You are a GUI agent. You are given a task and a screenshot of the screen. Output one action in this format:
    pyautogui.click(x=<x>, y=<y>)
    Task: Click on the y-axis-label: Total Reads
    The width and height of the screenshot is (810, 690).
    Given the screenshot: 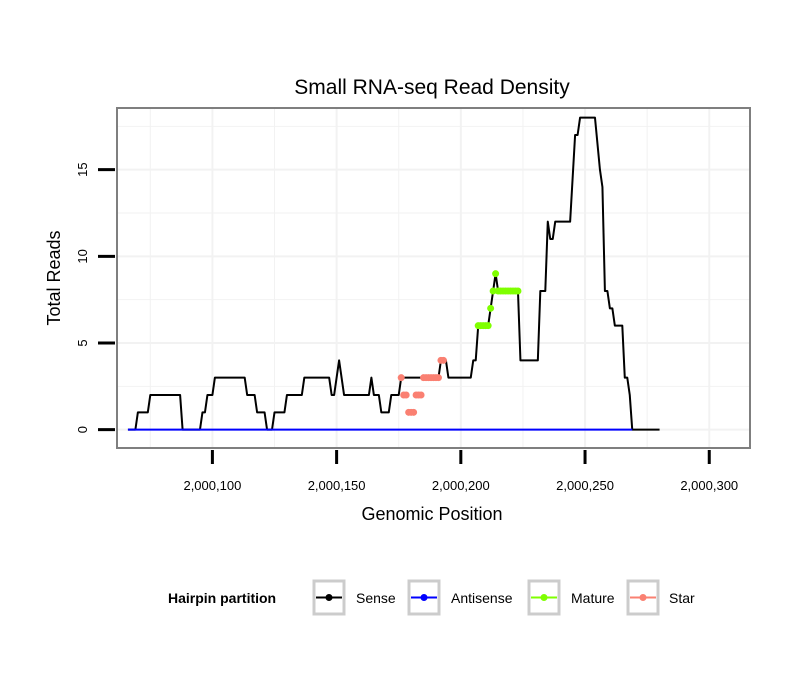 What is the action you would take?
    pyautogui.click(x=54, y=277)
    